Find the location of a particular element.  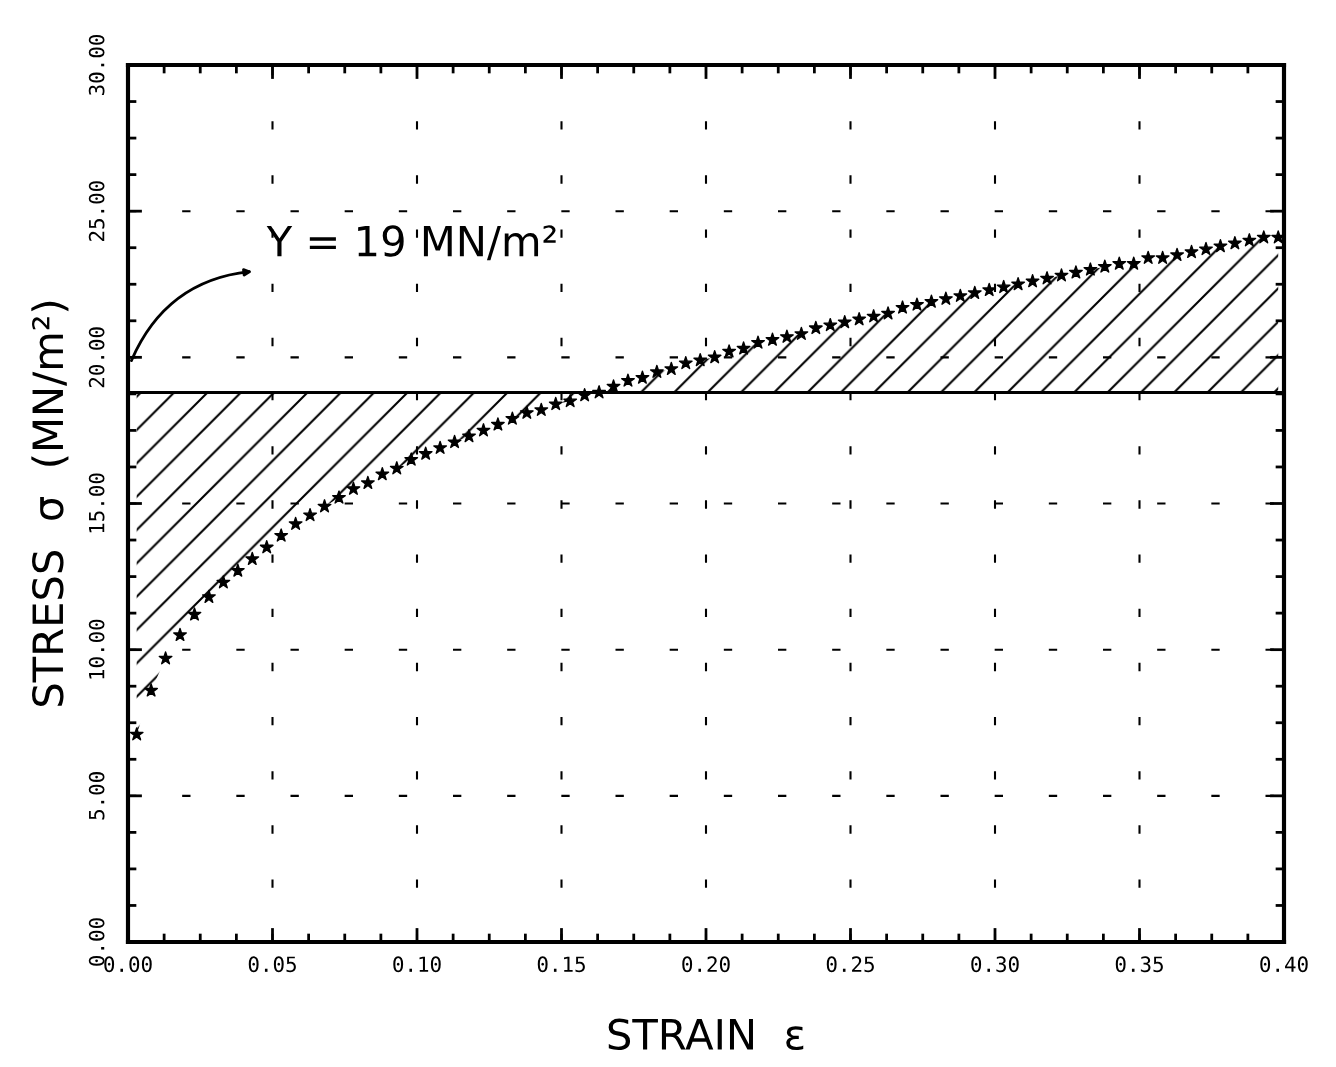

x-tick-label: 0.40 is located at coordinates (1284, 964).